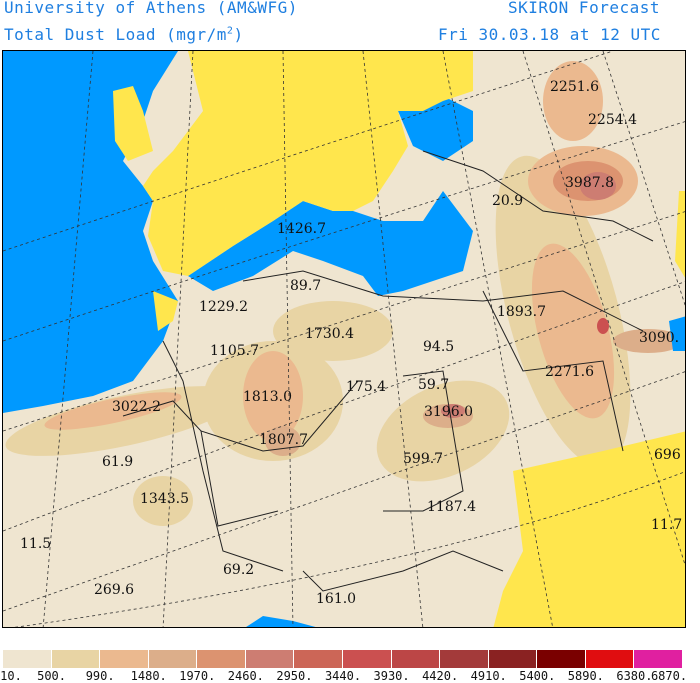 This screenshot has height=683, width=700. I want to click on colorbar-tick-label: 500., so click(52, 676).